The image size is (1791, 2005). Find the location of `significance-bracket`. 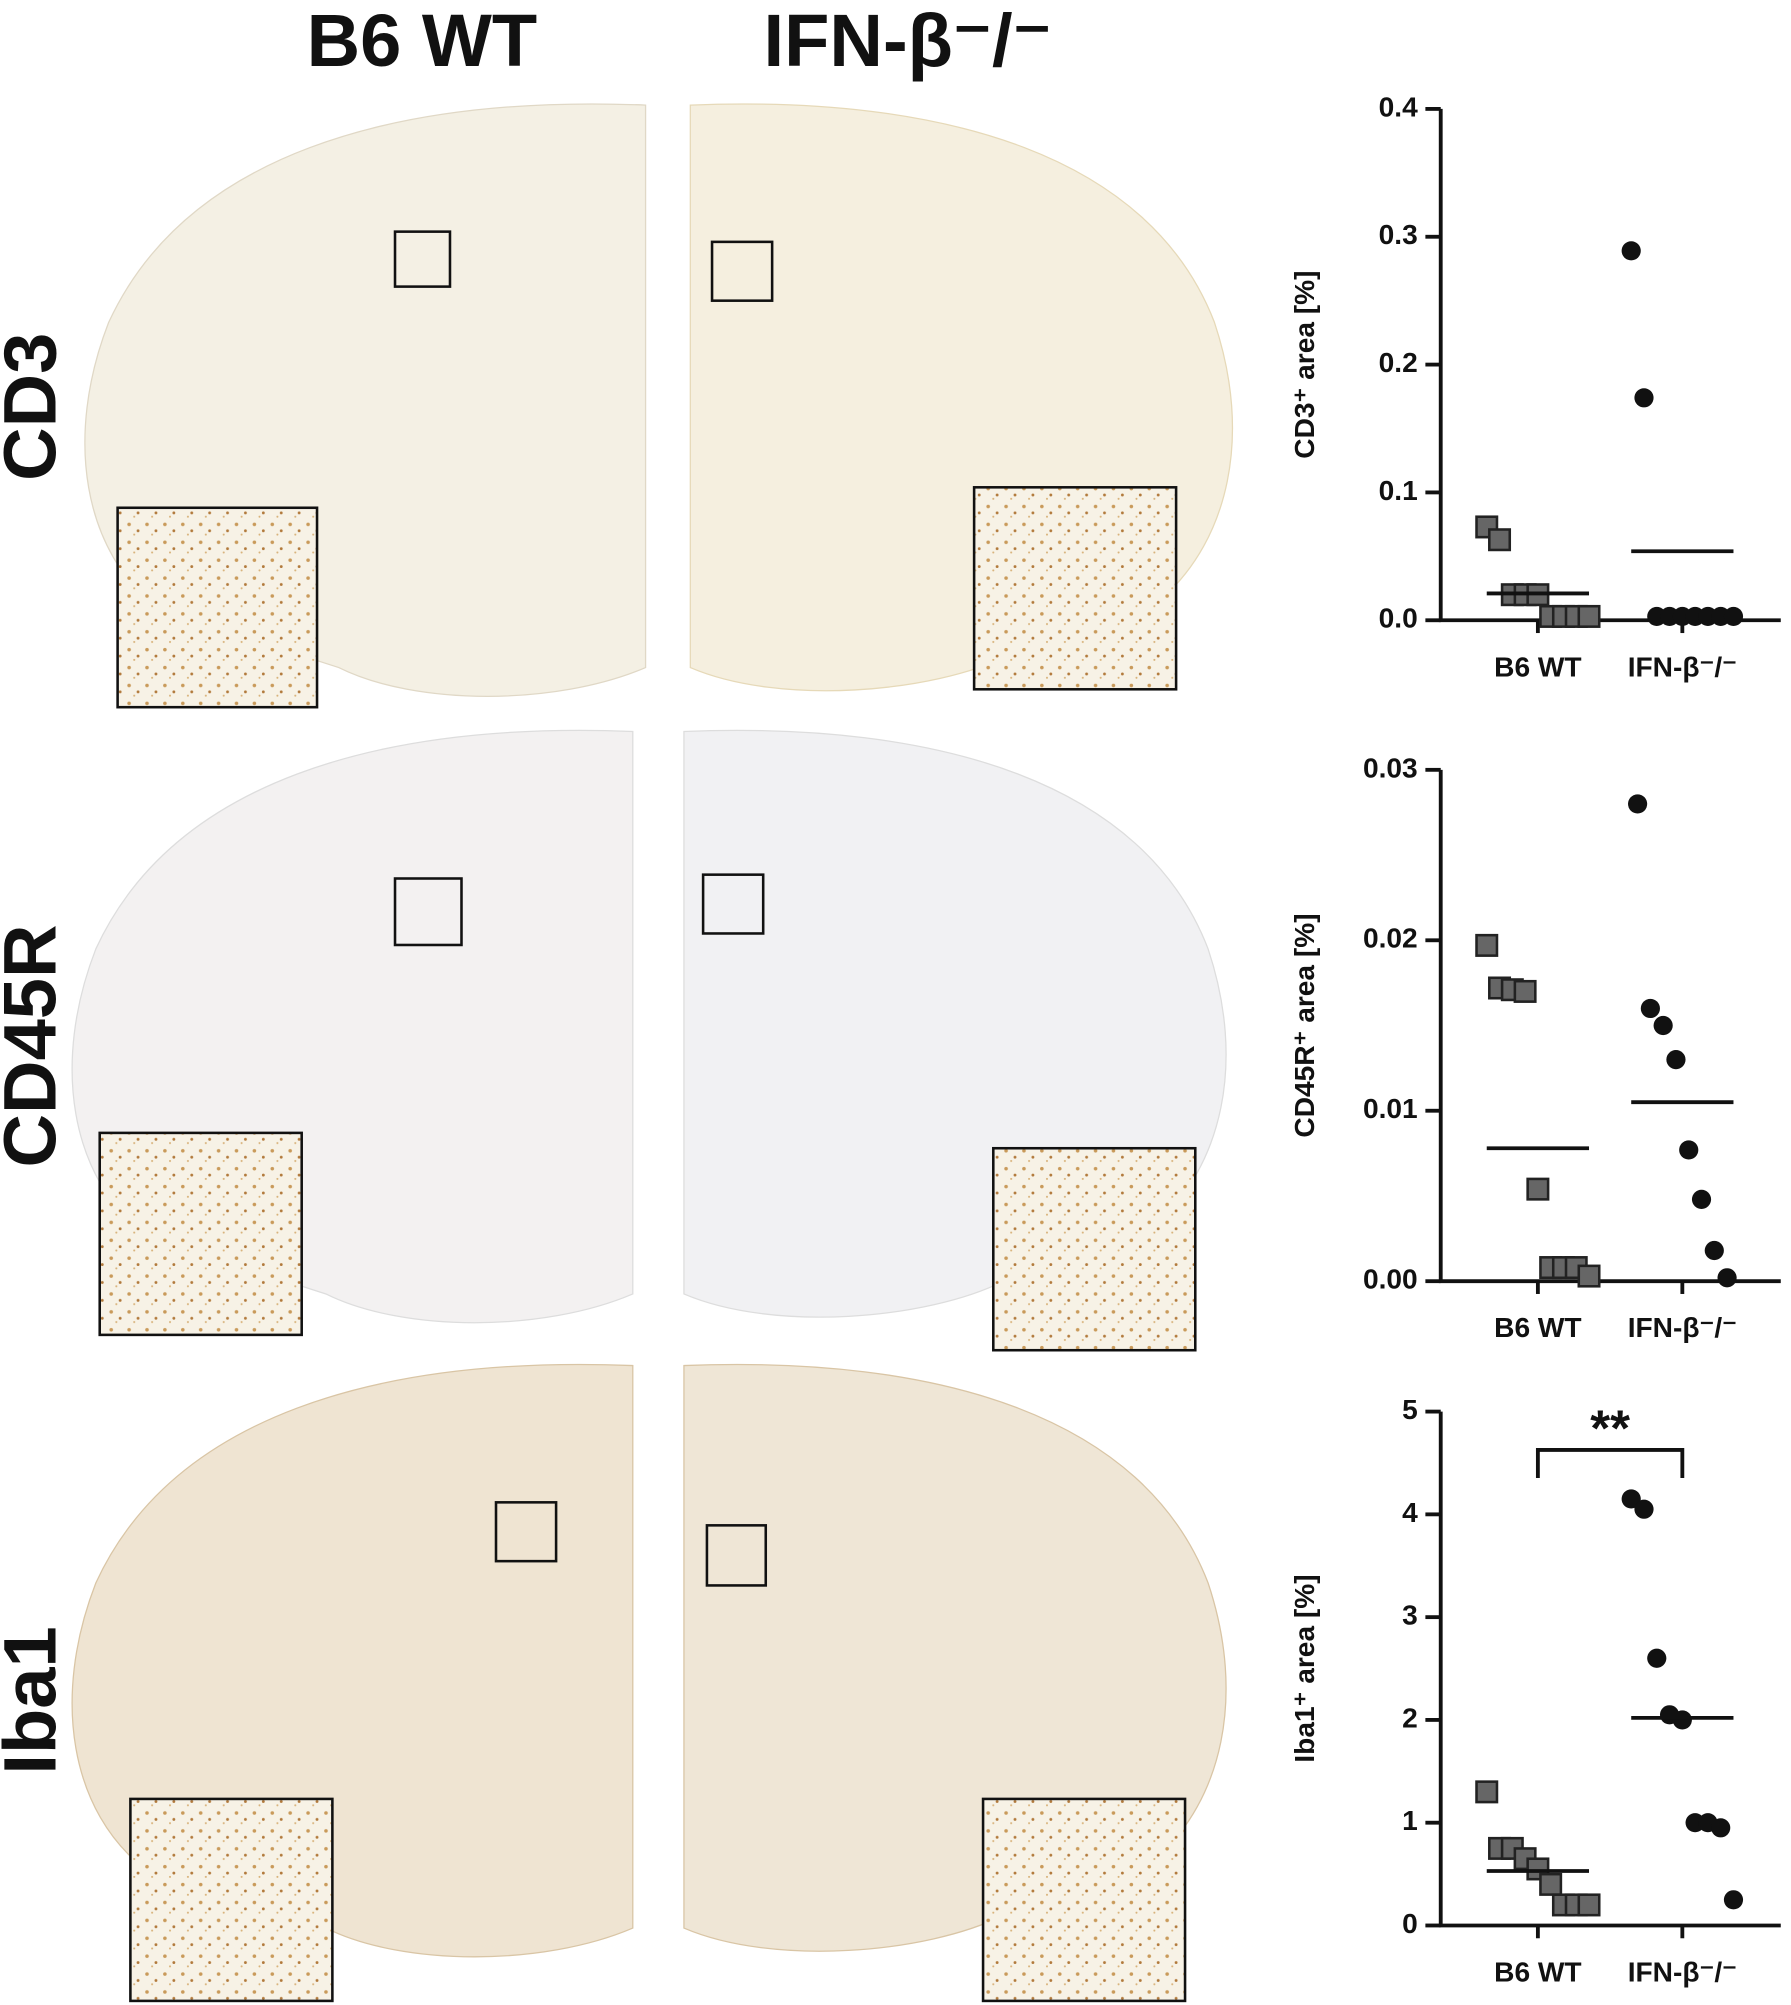

significance-bracket is located at coordinates (1610, 1463).